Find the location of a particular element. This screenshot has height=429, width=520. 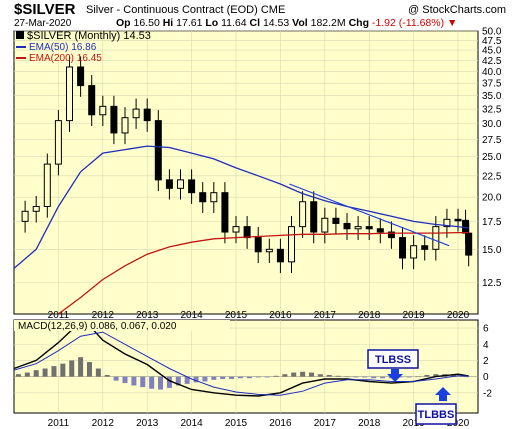

price-tick-label: 15.0 is located at coordinates (492, 250).